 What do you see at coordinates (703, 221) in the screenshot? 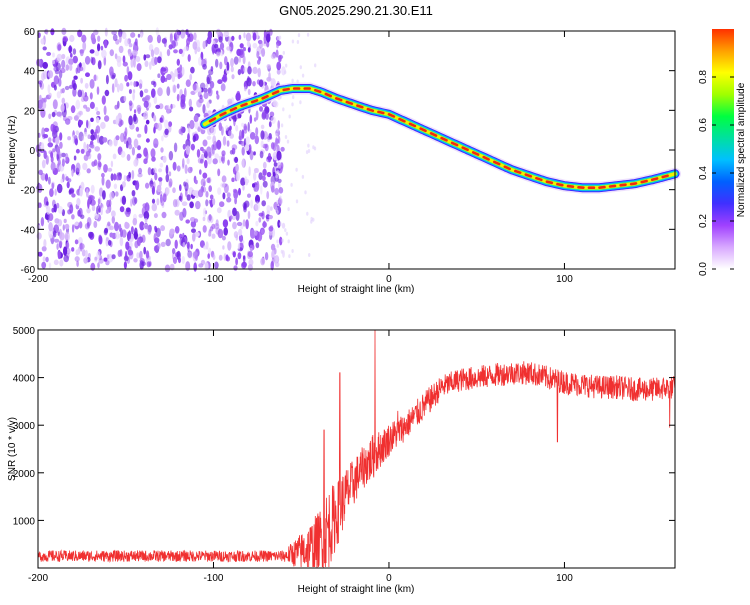
I see `colorbar-tick-label: 0.2` at bounding box center [703, 221].